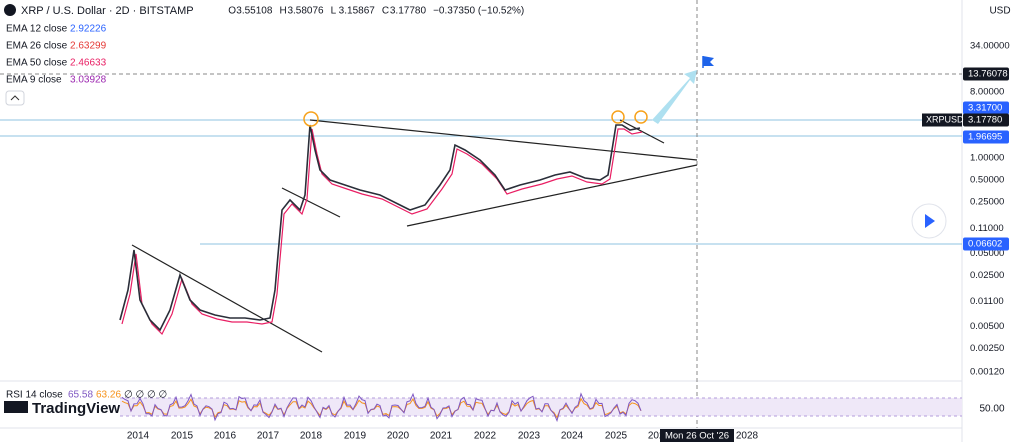 Image resolution: width=1024 pixels, height=447 pixels. Describe the element at coordinates (674, 97) in the screenshot. I see `projection-arrow` at that location.